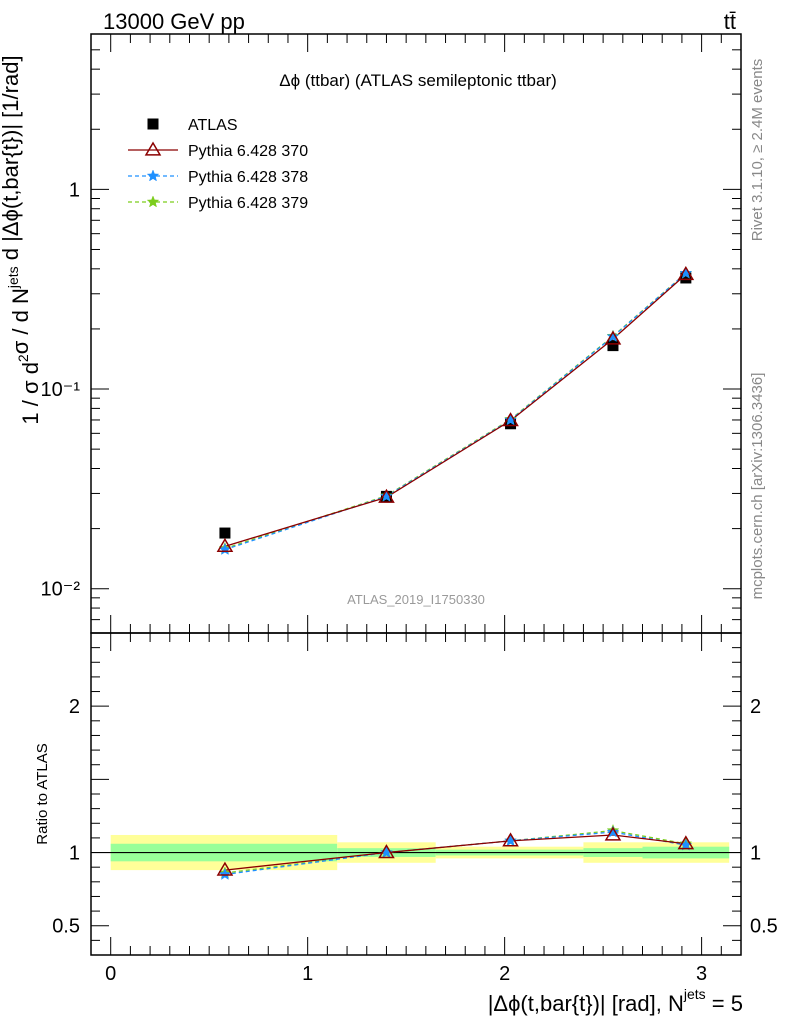 Image resolution: width=786 pixels, height=1024 pixels. I want to click on x-axis-title: |Δϕ(t,bar{t})| [rad], Njets = 5, so click(615, 1001).